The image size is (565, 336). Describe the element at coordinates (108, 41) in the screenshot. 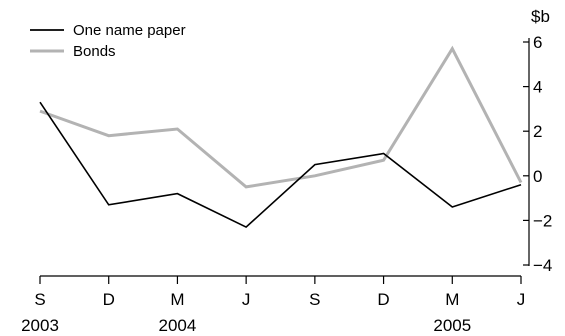

I see `legend: One name paper Bonds` at that location.